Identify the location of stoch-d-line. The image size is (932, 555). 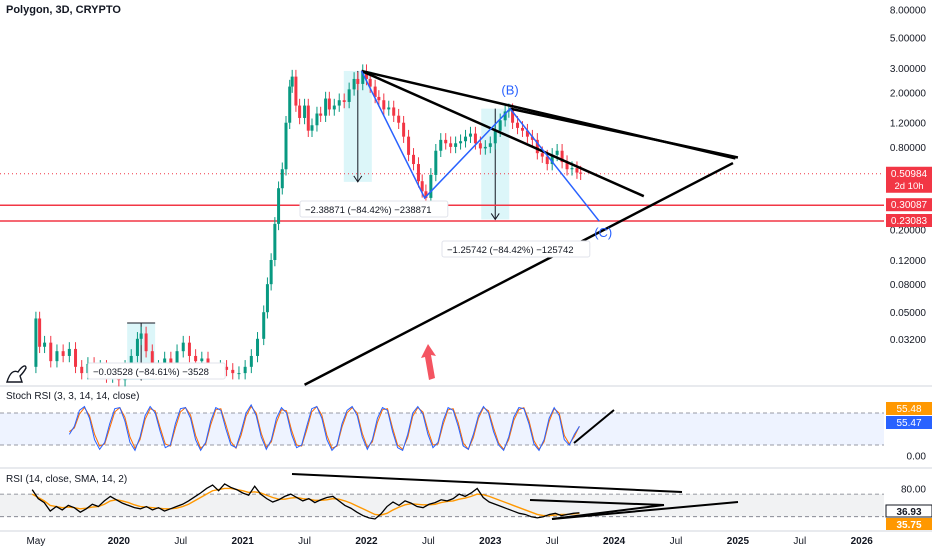
(324, 428).